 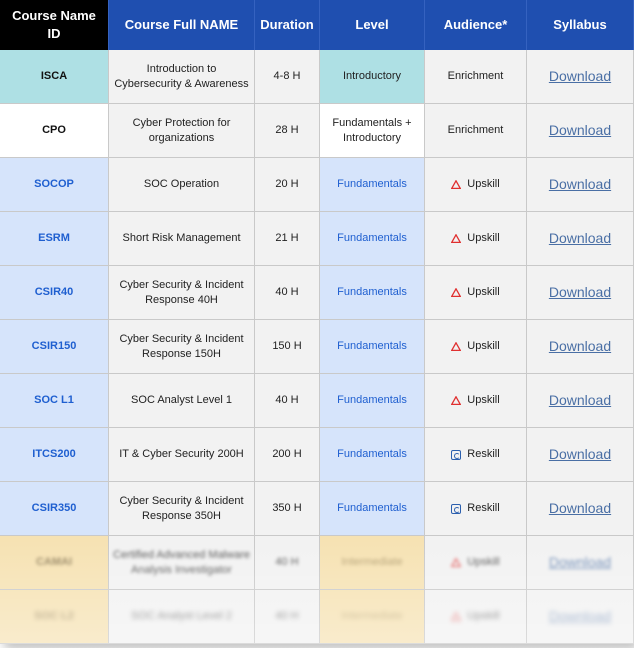 What do you see at coordinates (181, 616) in the screenshot?
I see `course-full-name-text: SOC Analyst Level 2` at bounding box center [181, 616].